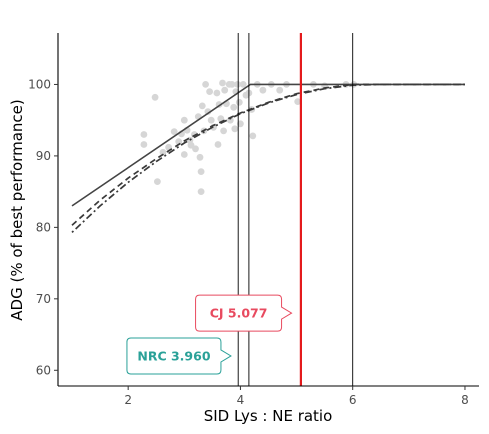 This screenshot has height=434, width=489. What do you see at coordinates (17, 209) in the screenshot?
I see `y-axis-title: ADG (% of best performance)` at bounding box center [17, 209].